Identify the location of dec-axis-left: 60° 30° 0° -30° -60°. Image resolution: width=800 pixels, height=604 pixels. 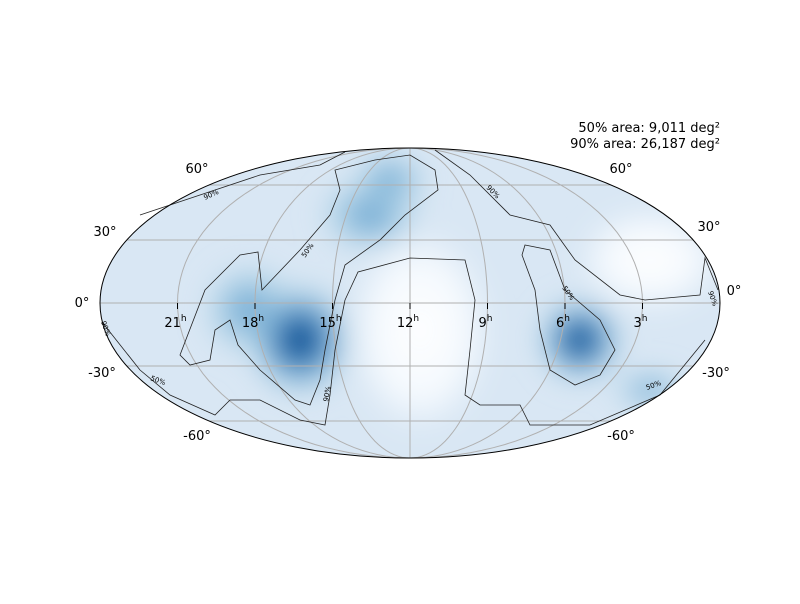
(143, 303).